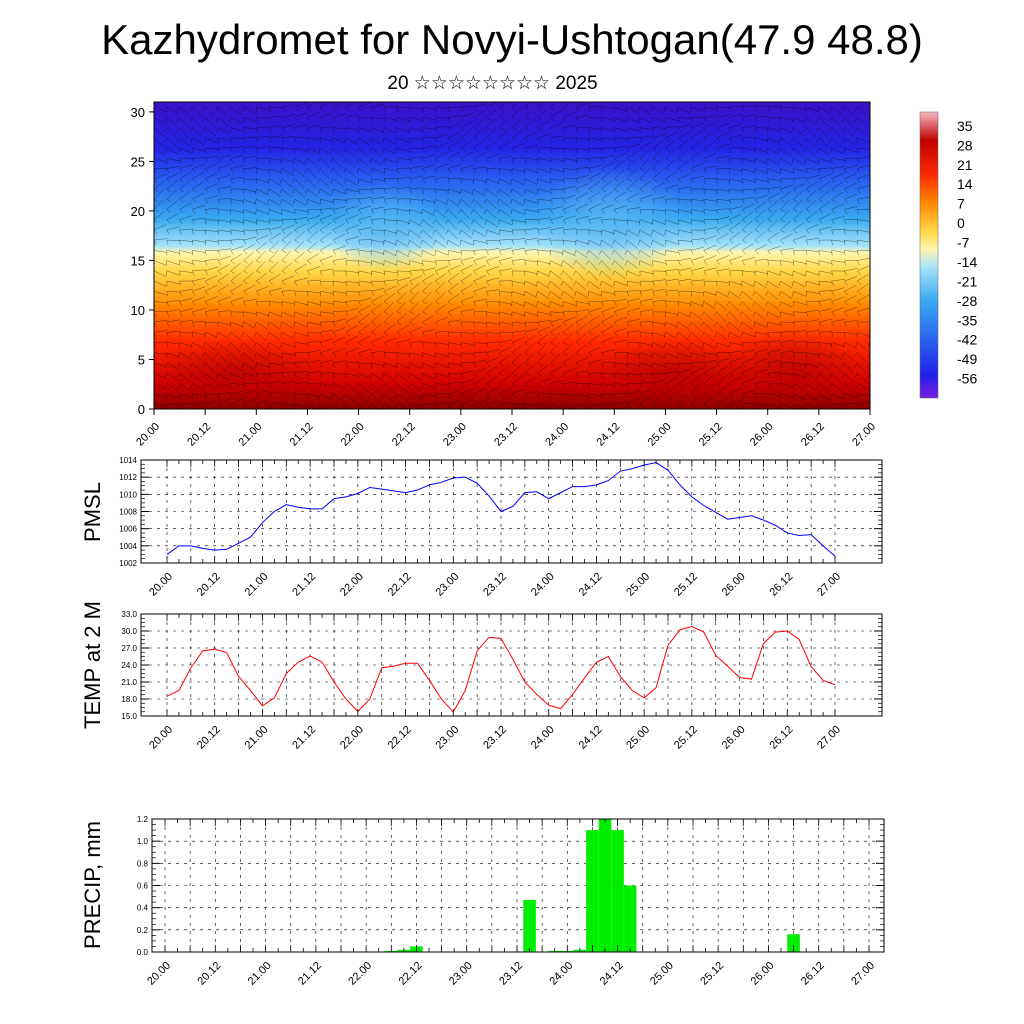 Image resolution: width=1024 pixels, height=1024 pixels. Describe the element at coordinates (662, 974) in the screenshot. I see `precip-xtick-label: 25.00` at that location.